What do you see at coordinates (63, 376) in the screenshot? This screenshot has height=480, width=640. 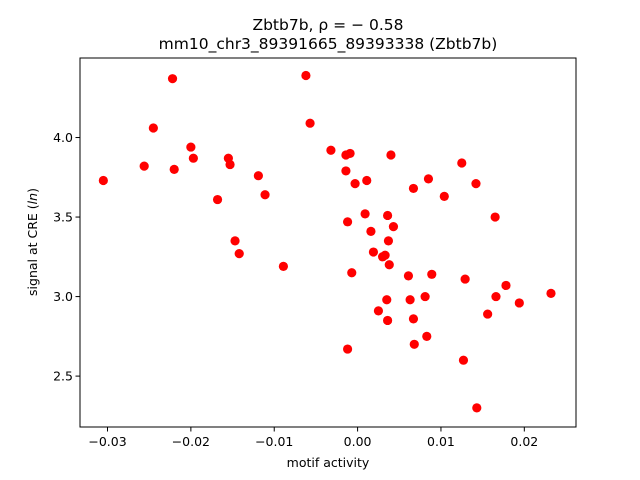 I see `y-tick-label: 2.5` at bounding box center [63, 376].